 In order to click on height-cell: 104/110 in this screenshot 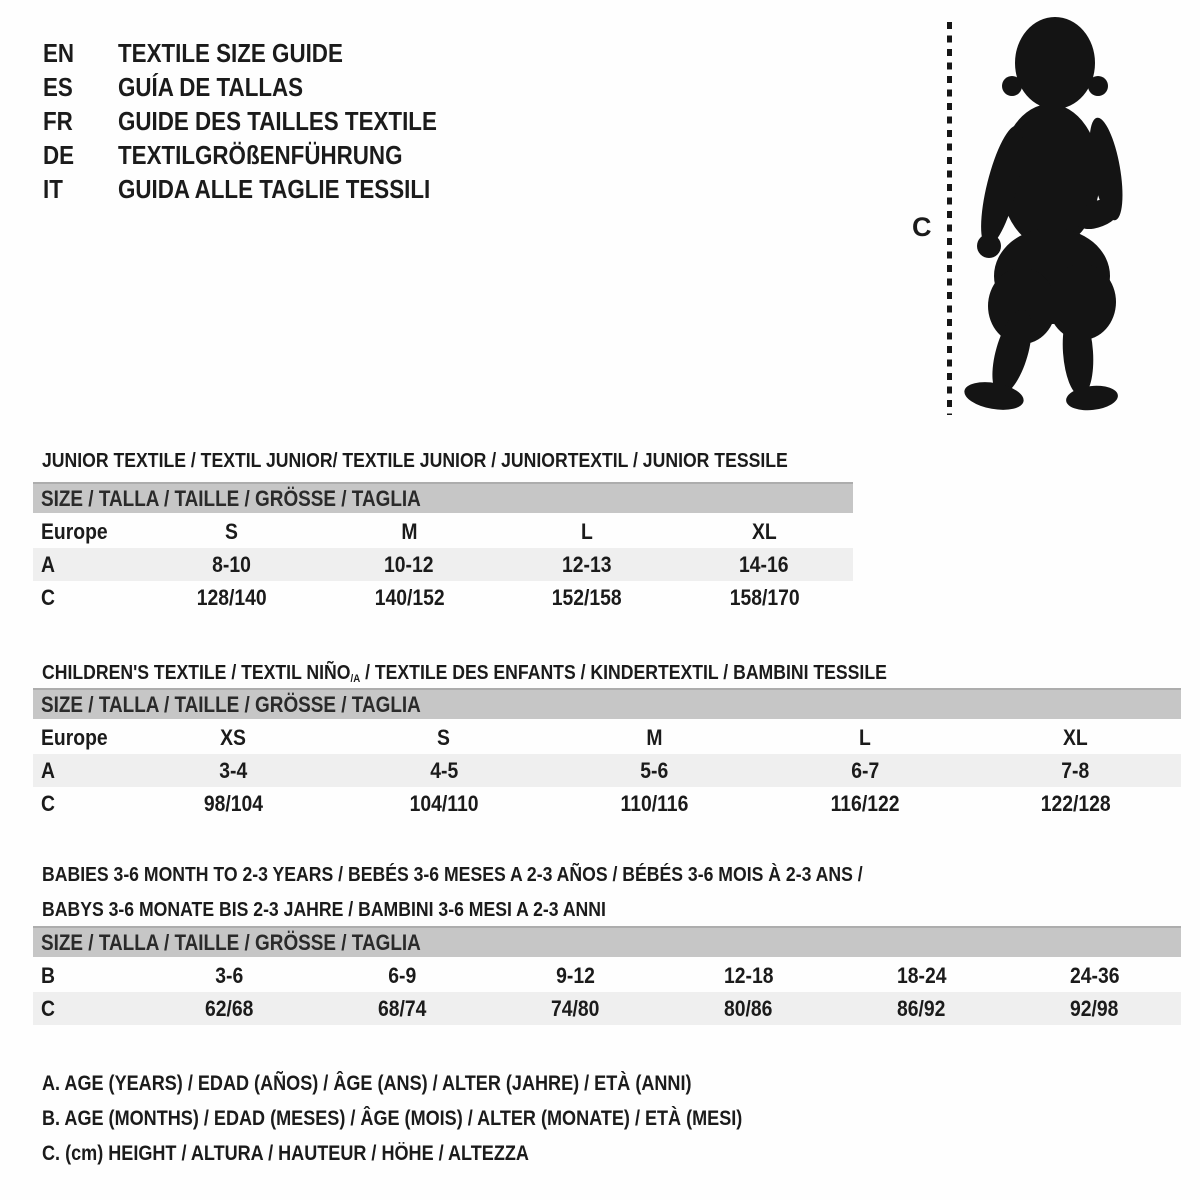, I will do `click(444, 803)`.